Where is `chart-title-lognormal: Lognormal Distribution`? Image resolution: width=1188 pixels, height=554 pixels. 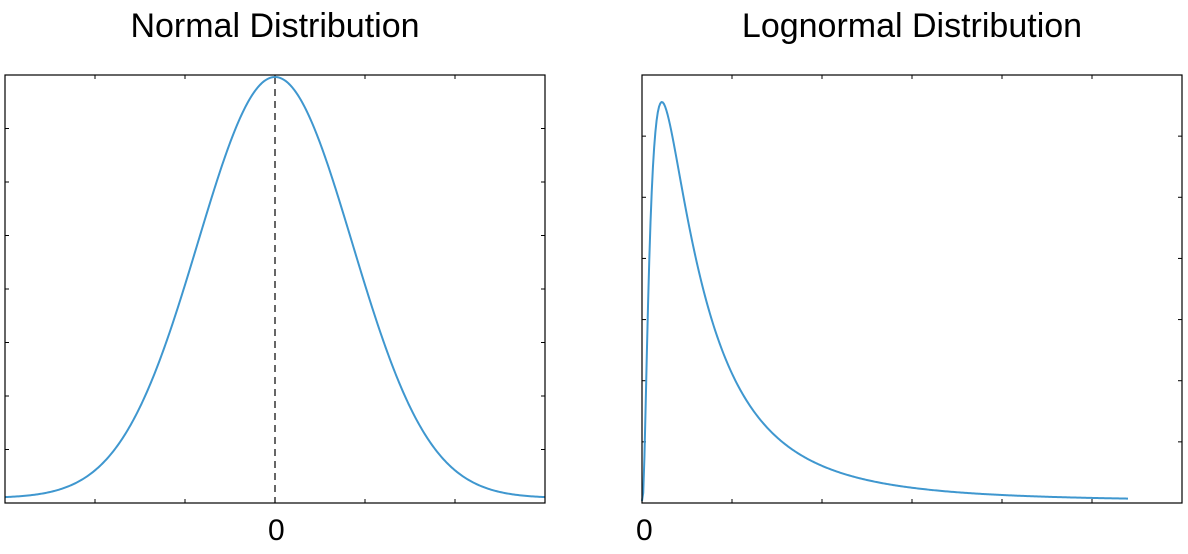
chart-title-lognormal: Lognormal Distribution is located at coordinates (912, 26).